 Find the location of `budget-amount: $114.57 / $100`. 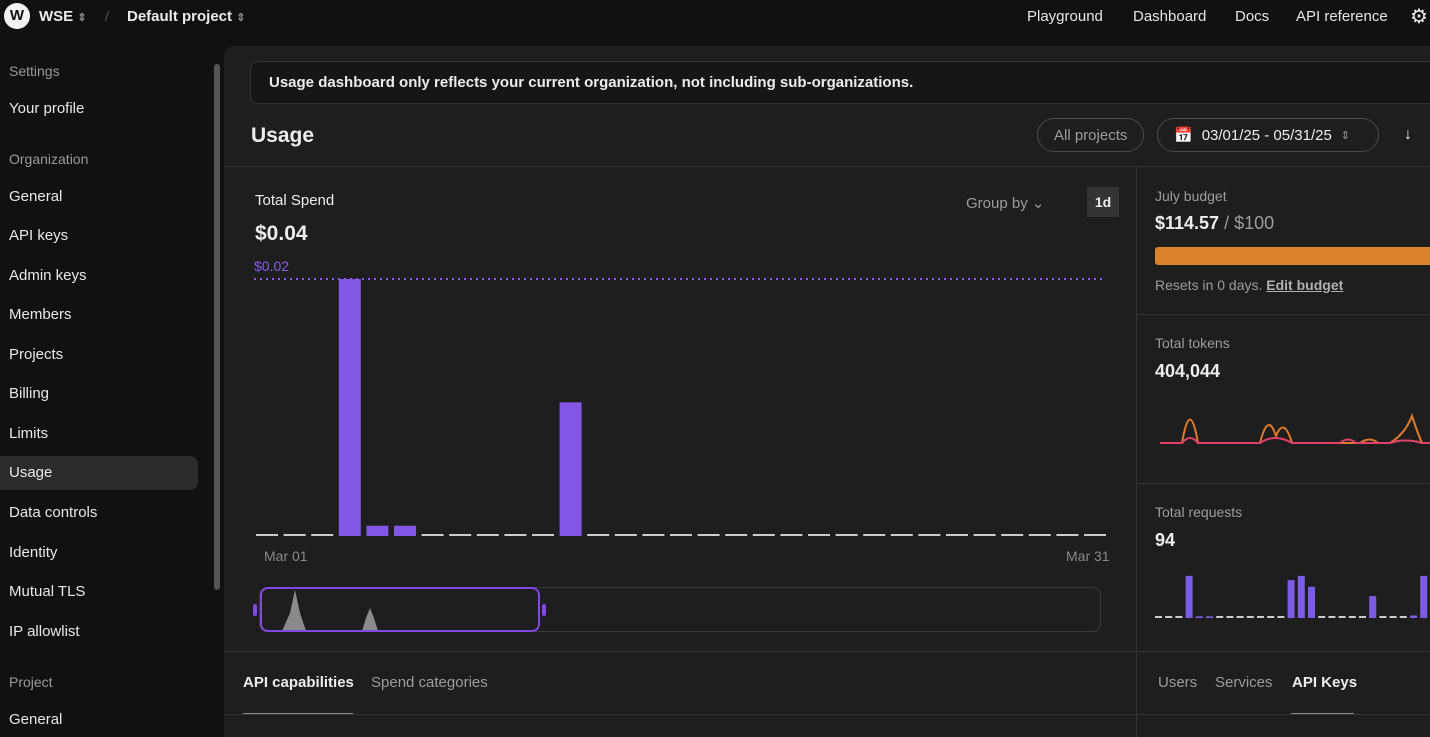

budget-amount: $114.57 / $100 is located at coordinates (1214, 223).